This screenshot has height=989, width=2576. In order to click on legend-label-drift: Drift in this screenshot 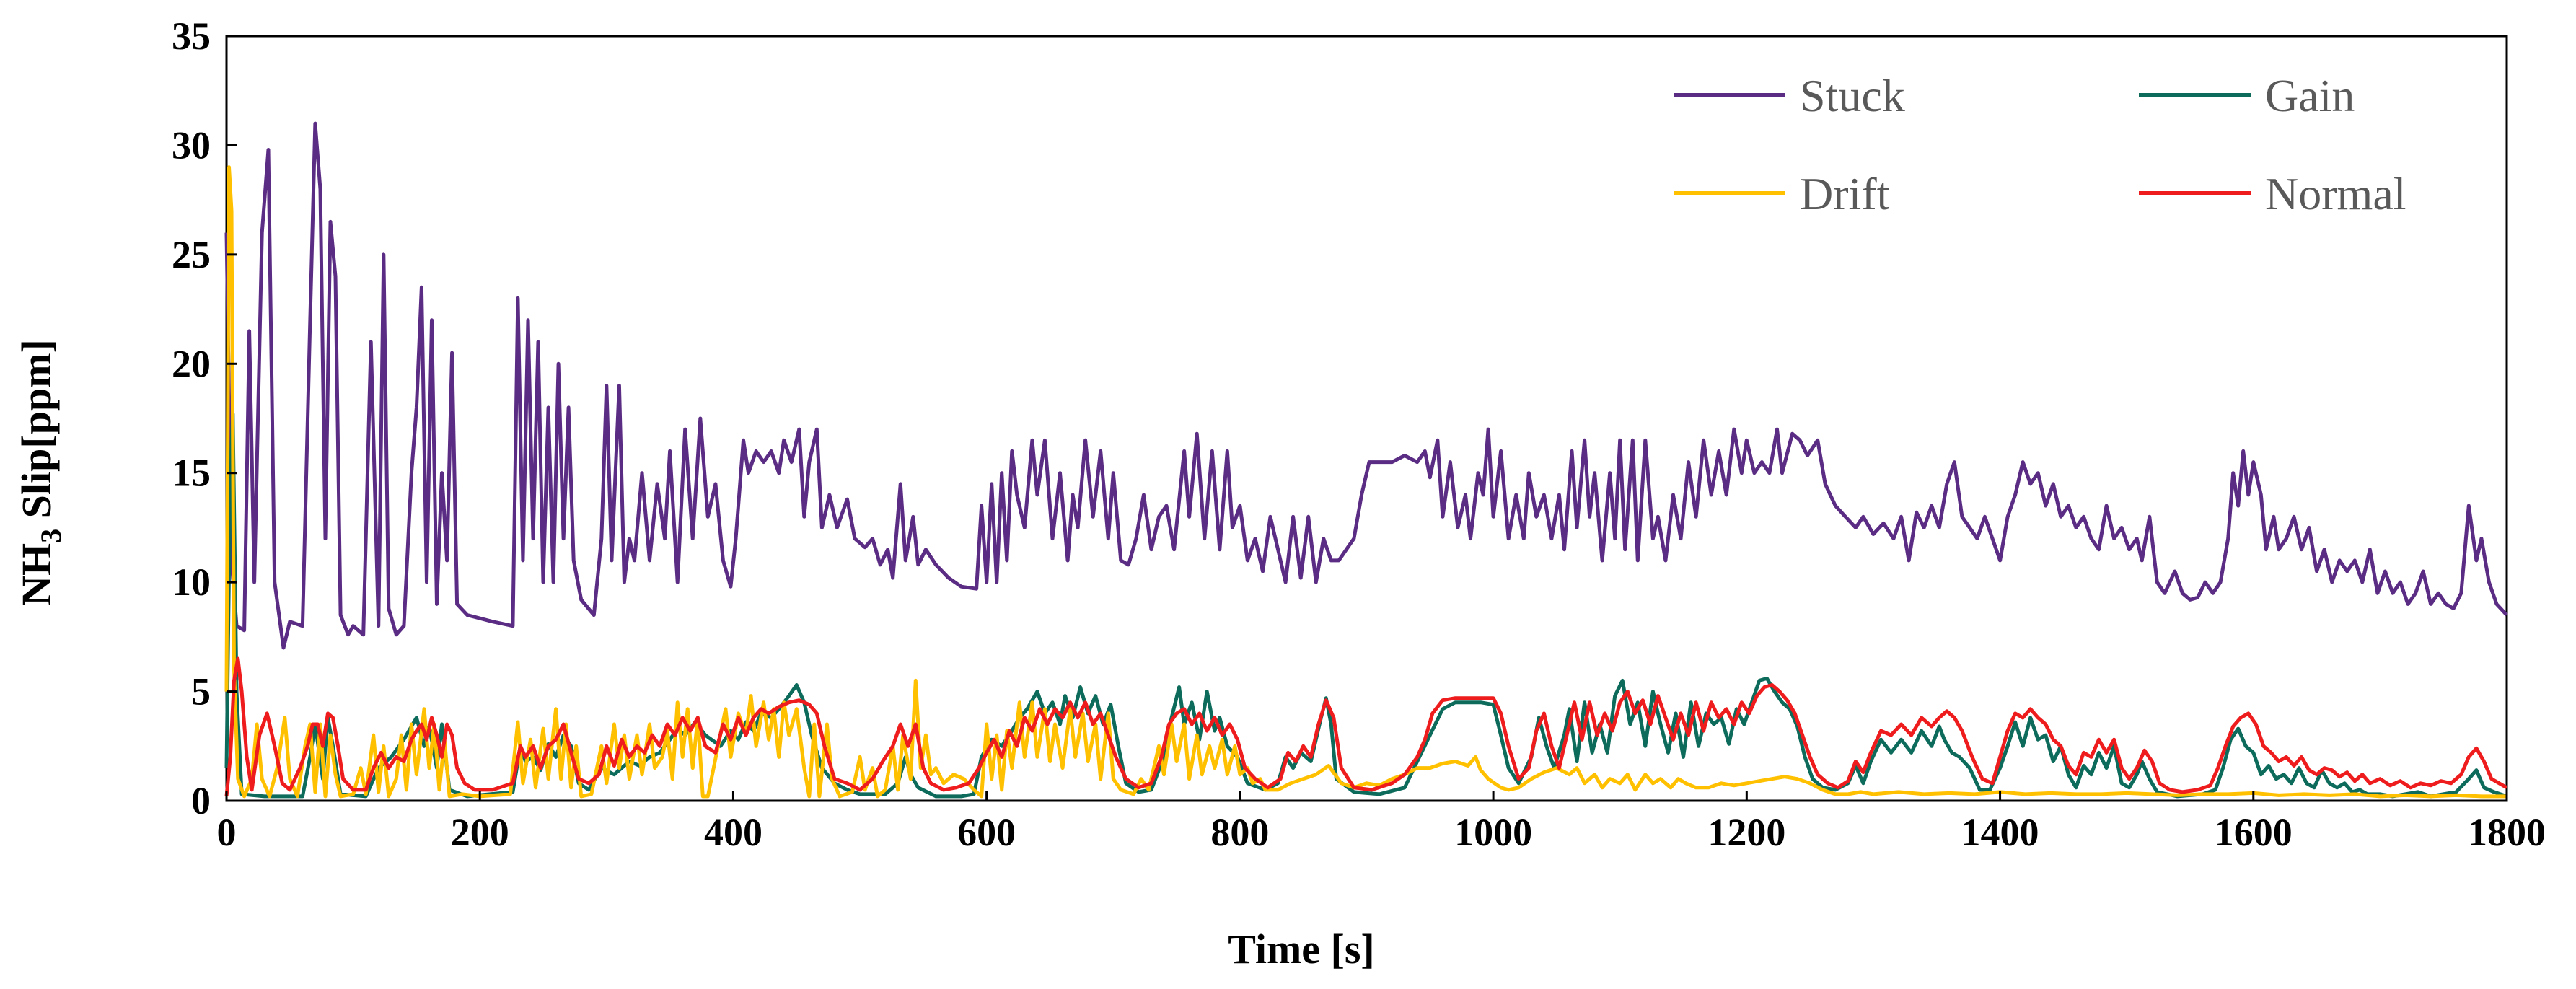, I will do `click(1845, 193)`.